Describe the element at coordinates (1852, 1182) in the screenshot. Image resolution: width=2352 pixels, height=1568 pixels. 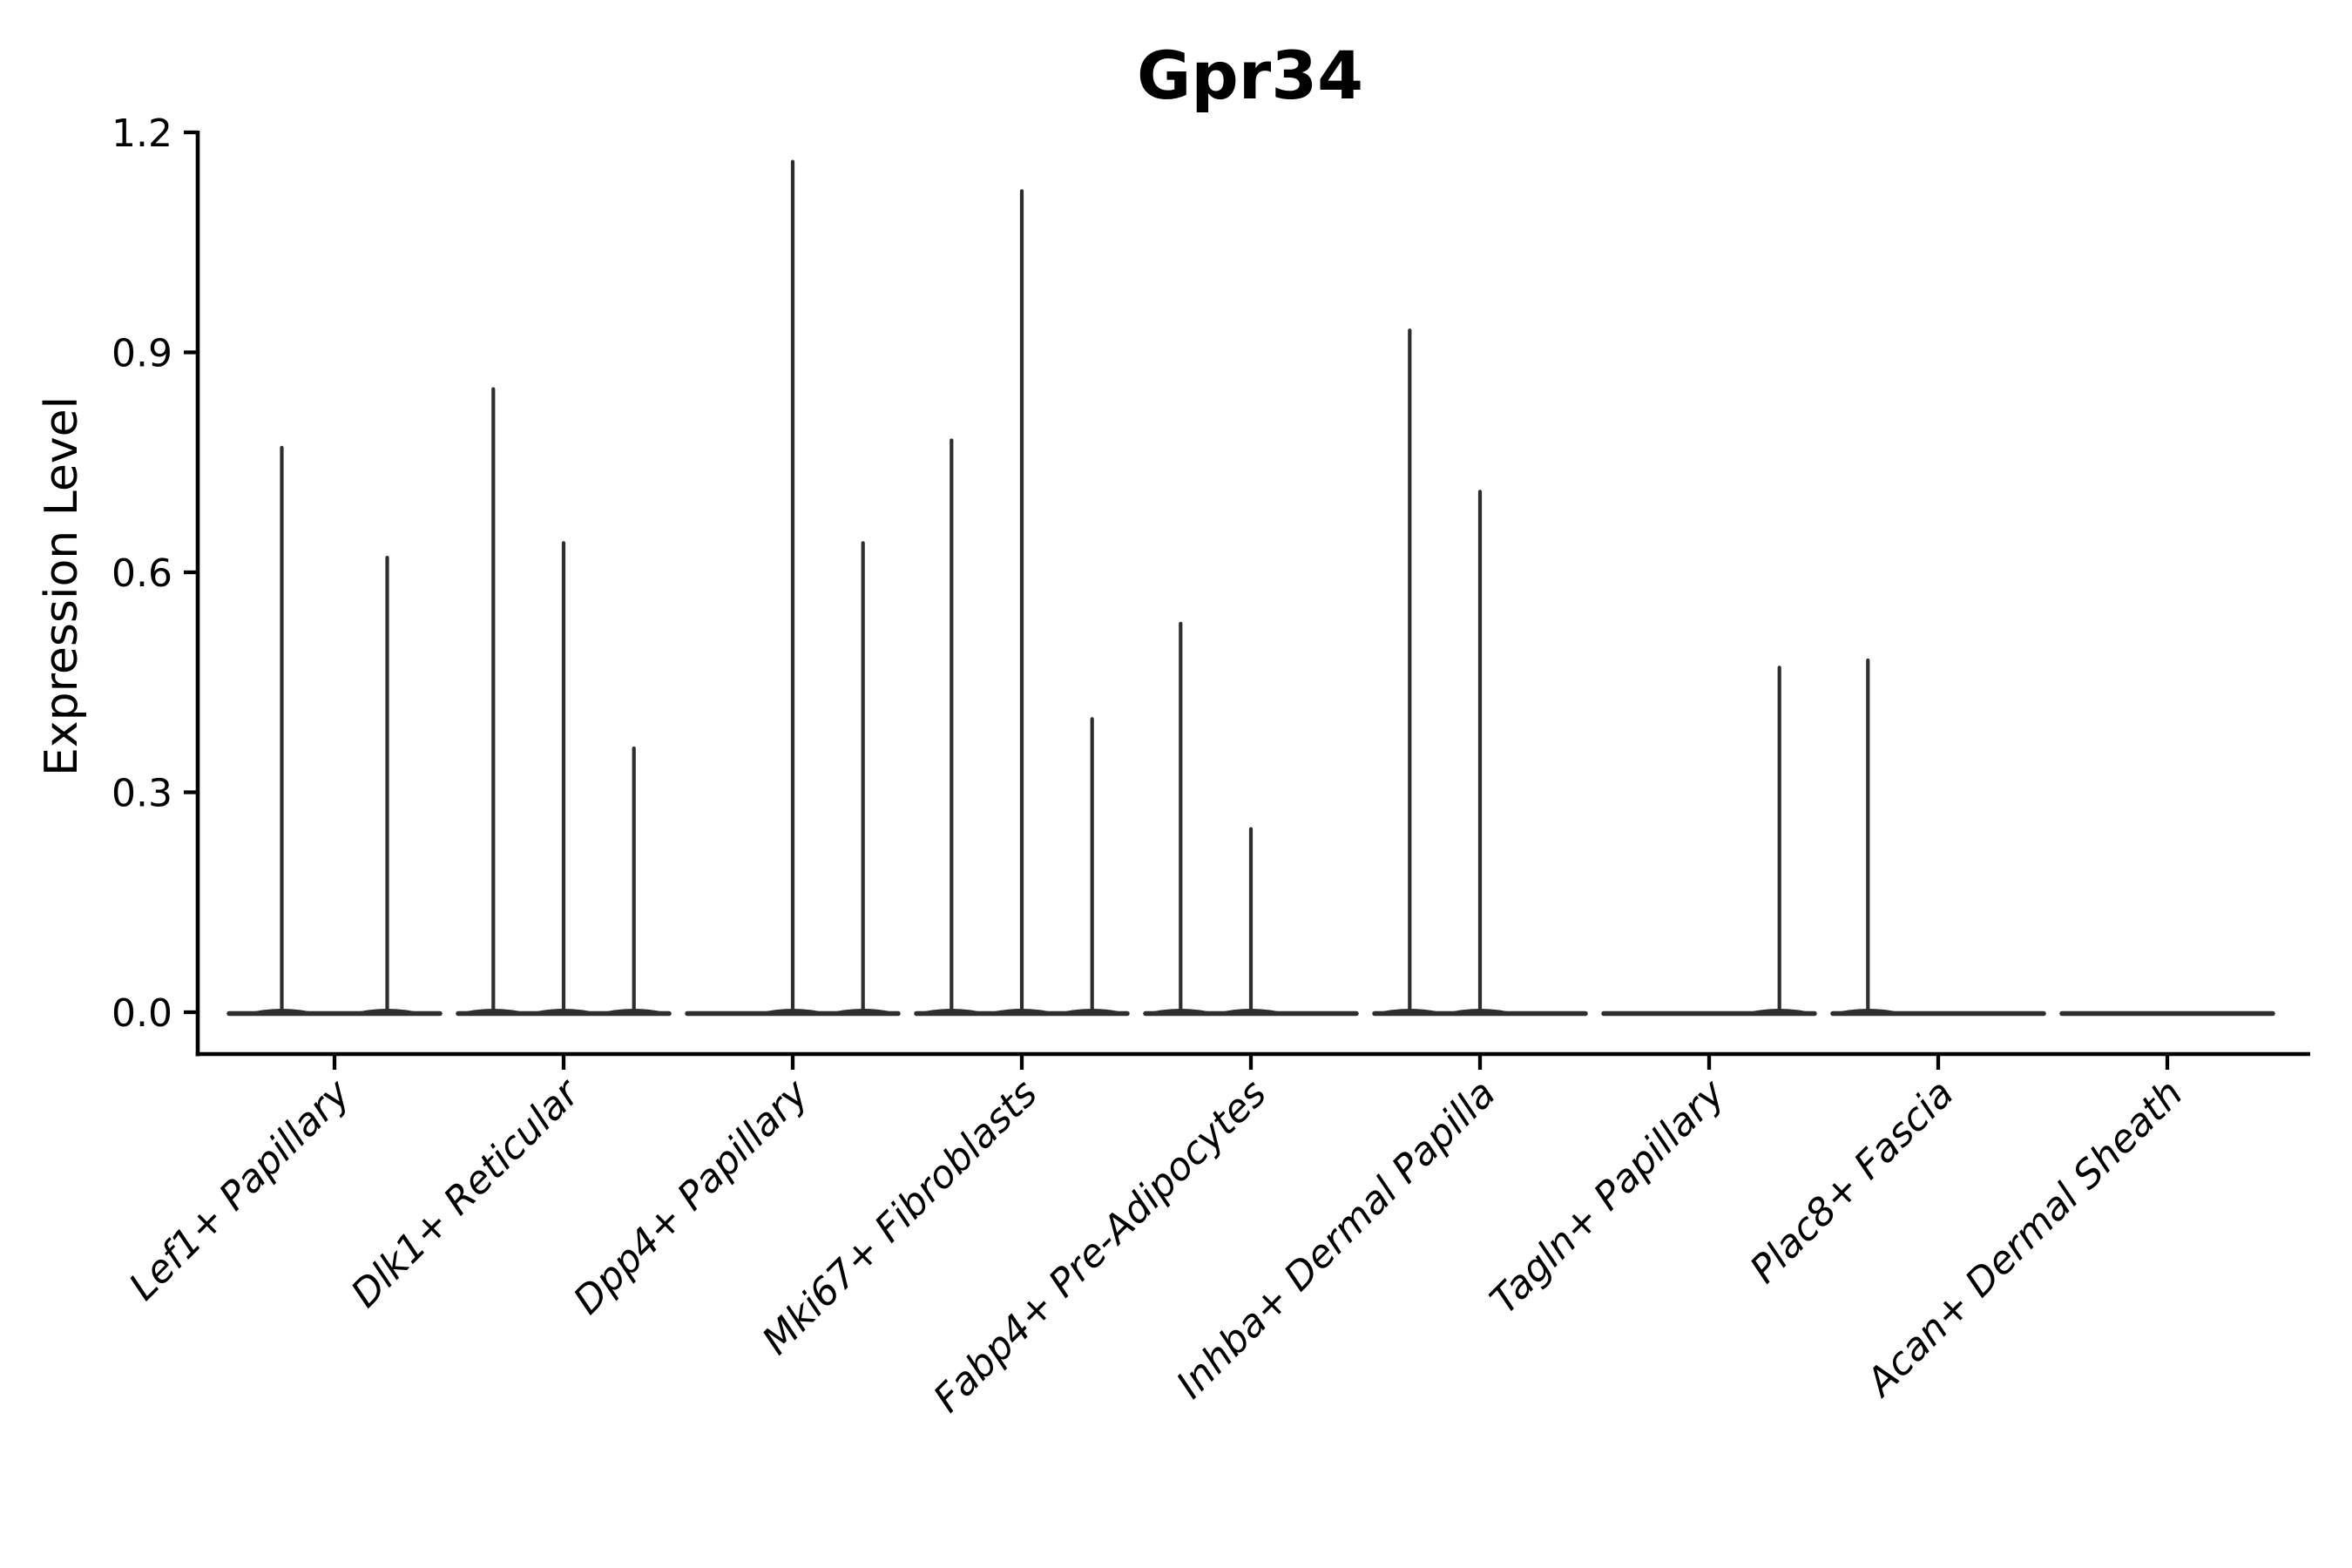
I see `x-tick-label: Plac8+ Fascia` at that location.